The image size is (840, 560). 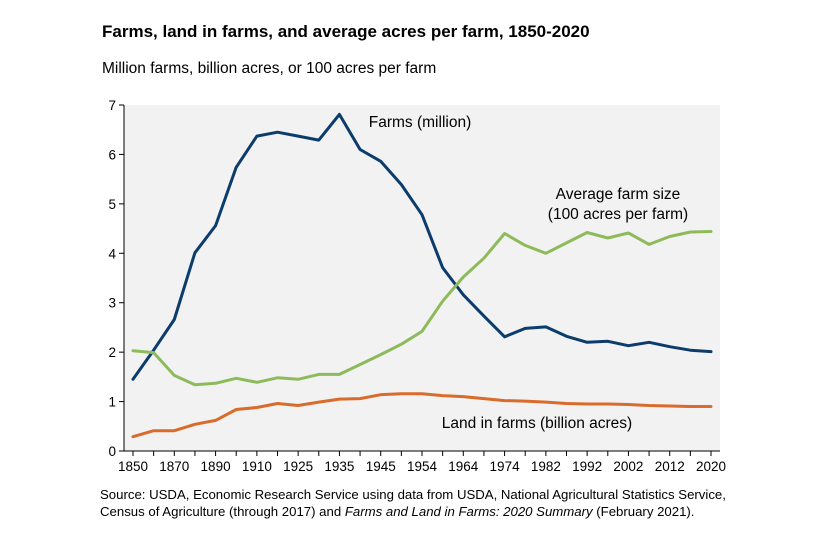 What do you see at coordinates (505, 466) in the screenshot?
I see `x-tick-label: 1974` at bounding box center [505, 466].